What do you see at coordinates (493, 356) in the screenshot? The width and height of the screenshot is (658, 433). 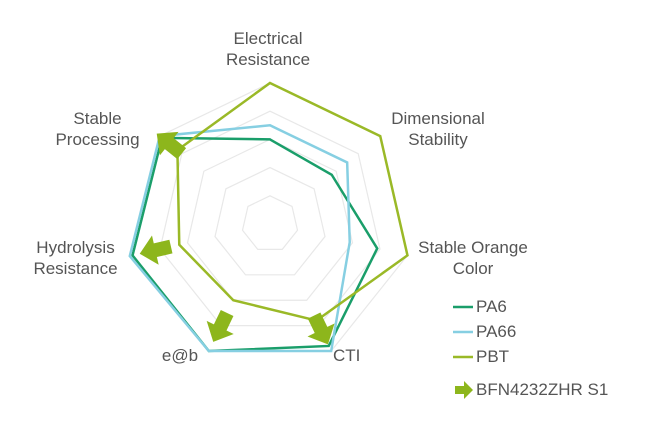 I see `legend-label: PBT` at bounding box center [493, 356].